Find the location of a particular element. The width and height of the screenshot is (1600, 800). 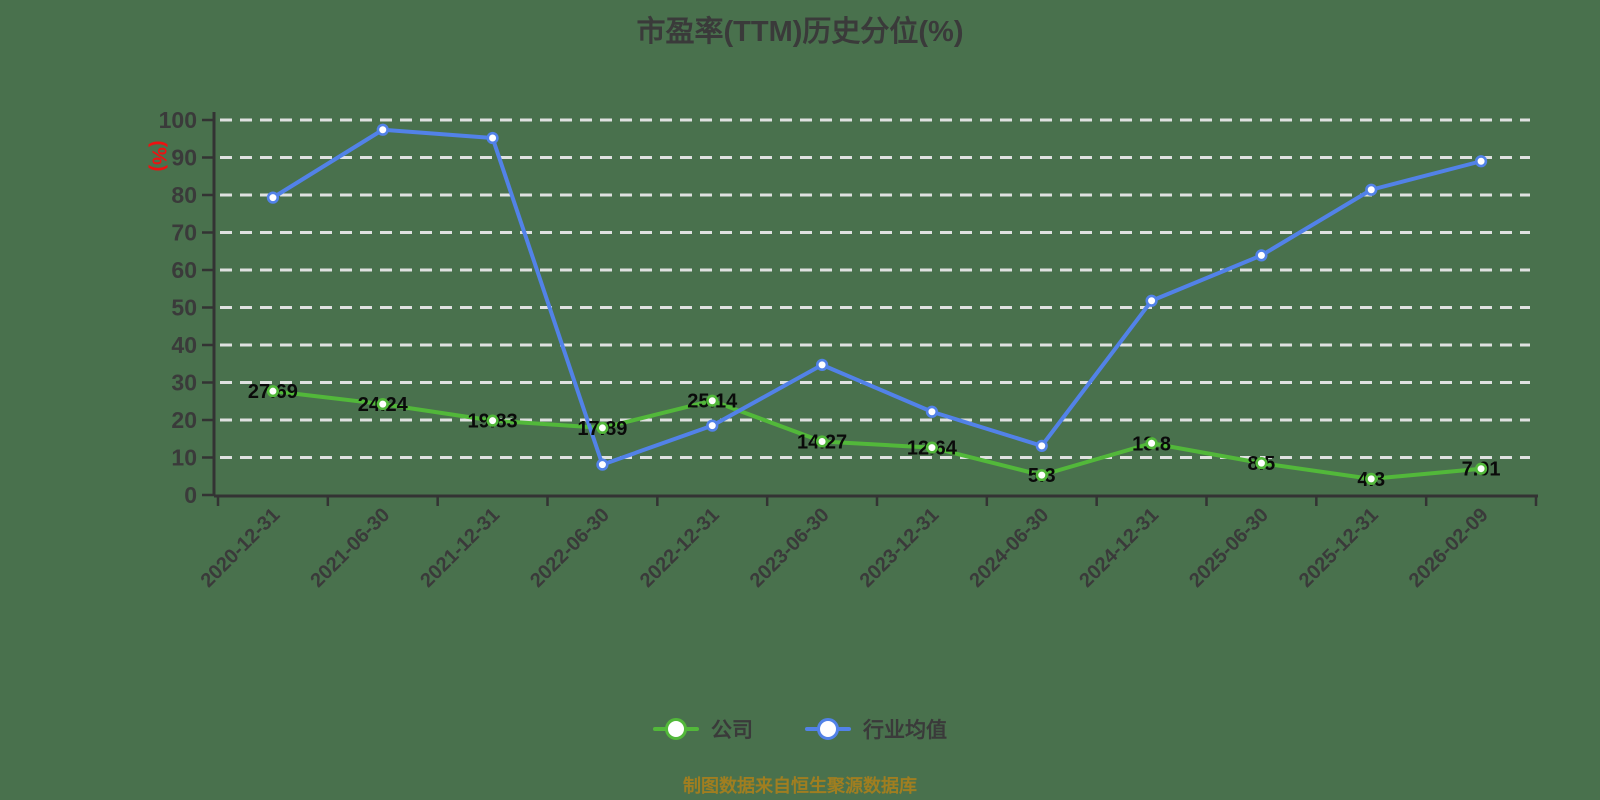

x-axis-label-2024-12-31: 2024-12-31 is located at coordinates (1119, 548).